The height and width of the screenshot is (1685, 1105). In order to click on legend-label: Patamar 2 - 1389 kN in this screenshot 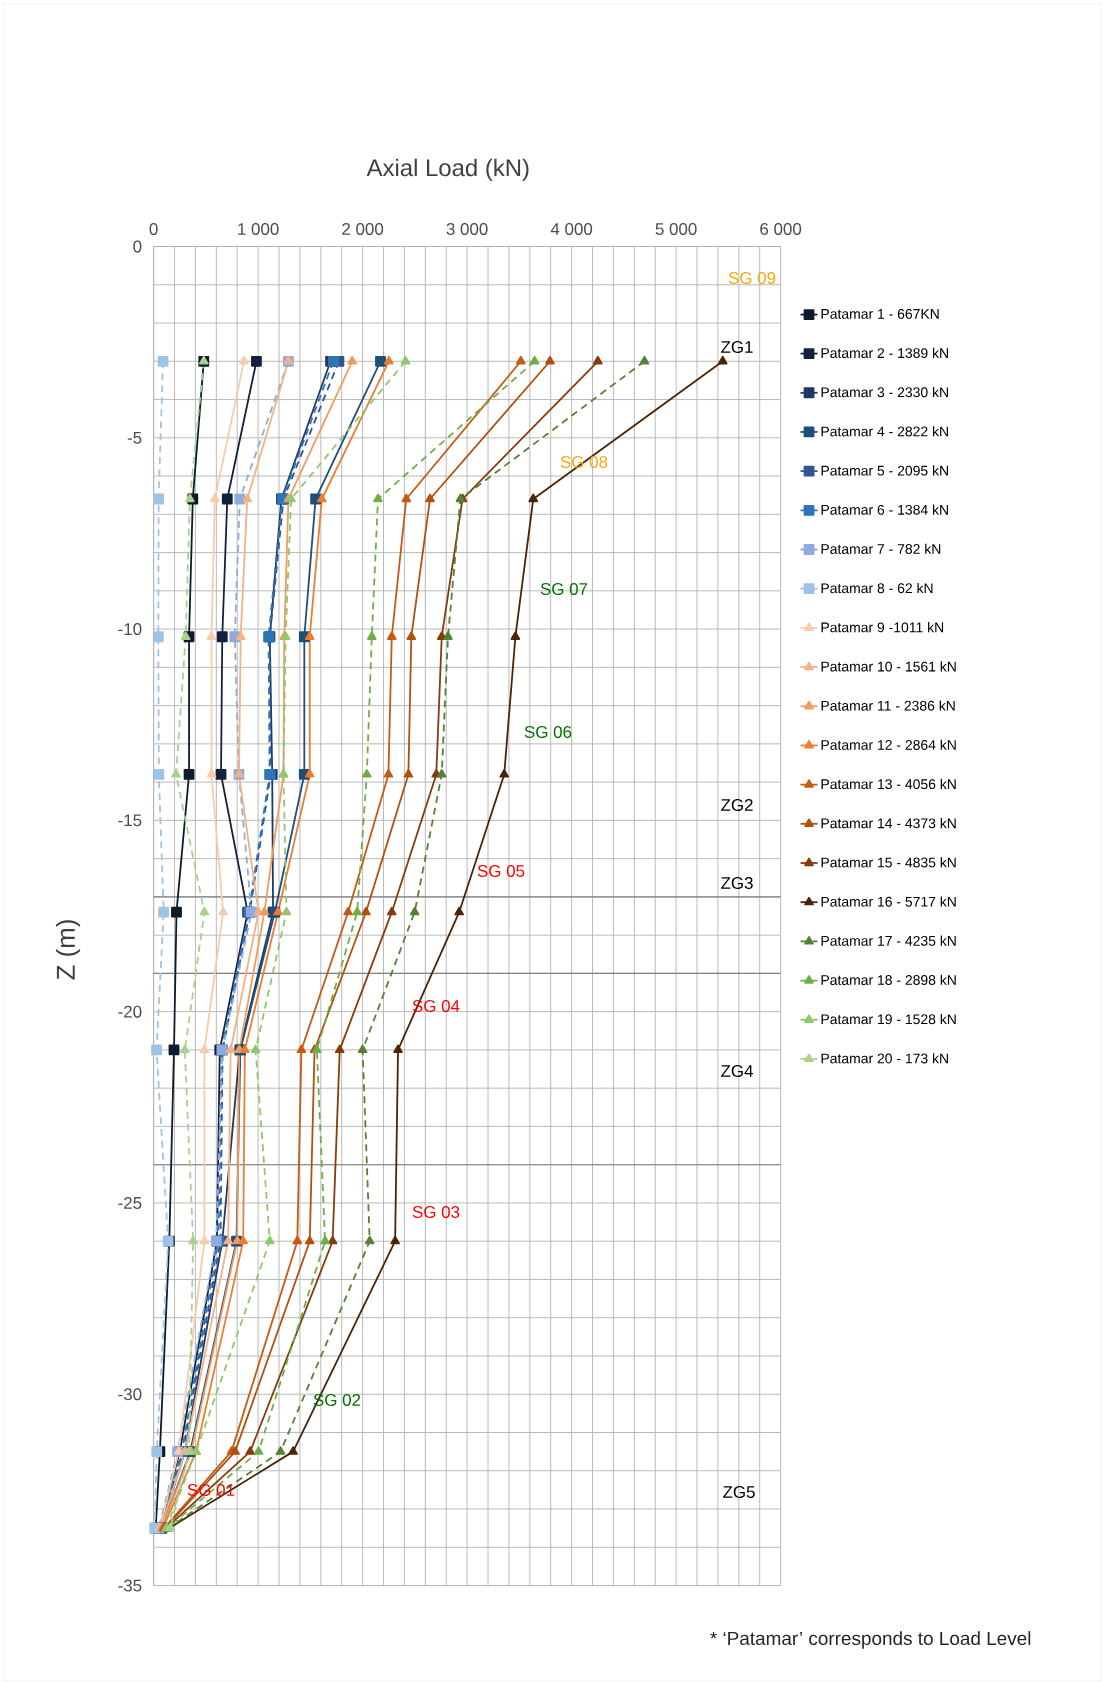, I will do `click(884, 353)`.